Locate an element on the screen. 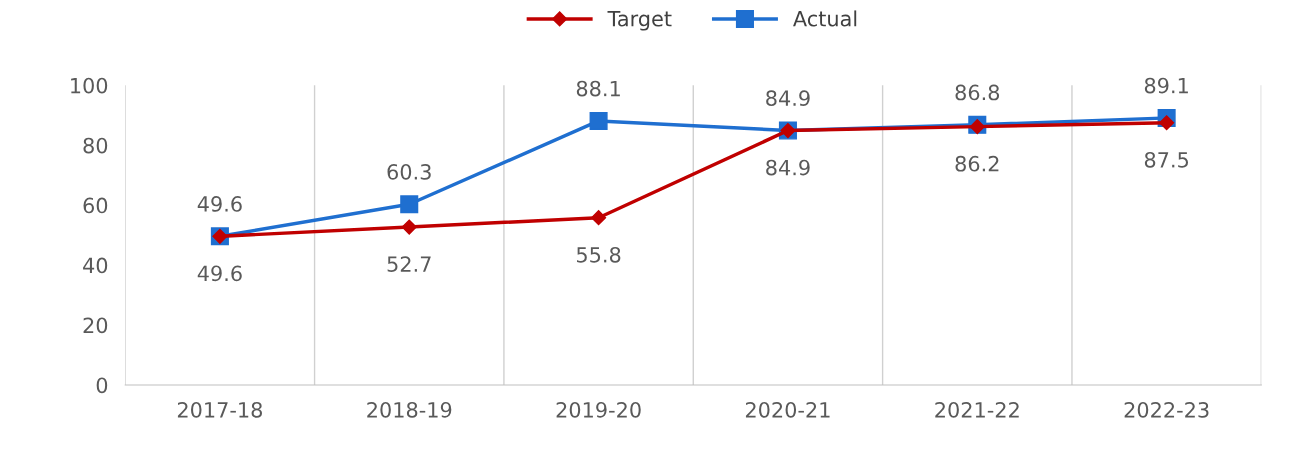 Image resolution: width=1291 pixels, height=461 pixels. data-label: 88.1 is located at coordinates (598, 88).